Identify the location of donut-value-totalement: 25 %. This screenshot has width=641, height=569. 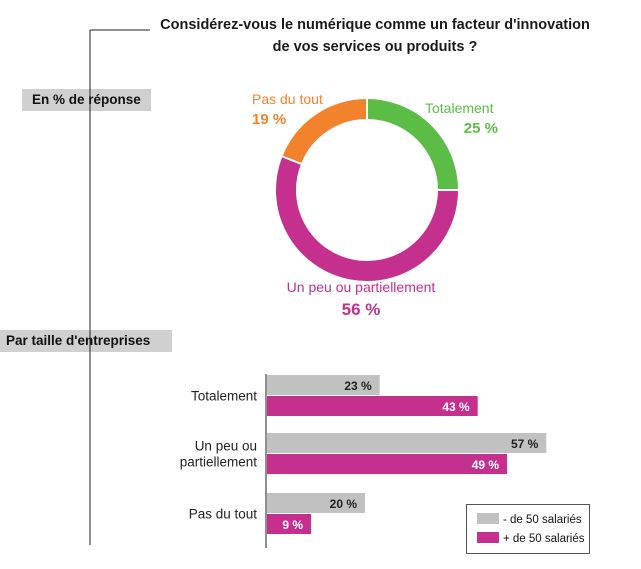
(481, 128).